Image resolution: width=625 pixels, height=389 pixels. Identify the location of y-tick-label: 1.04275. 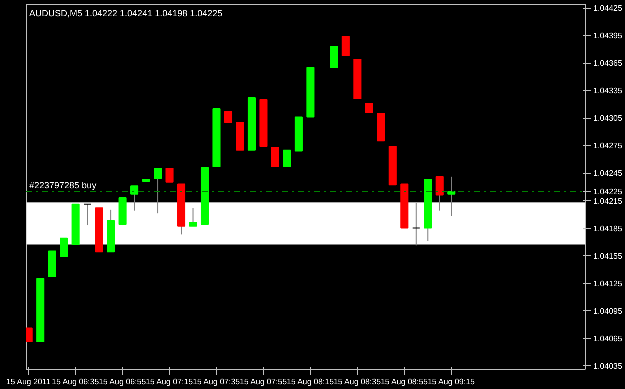
(608, 146).